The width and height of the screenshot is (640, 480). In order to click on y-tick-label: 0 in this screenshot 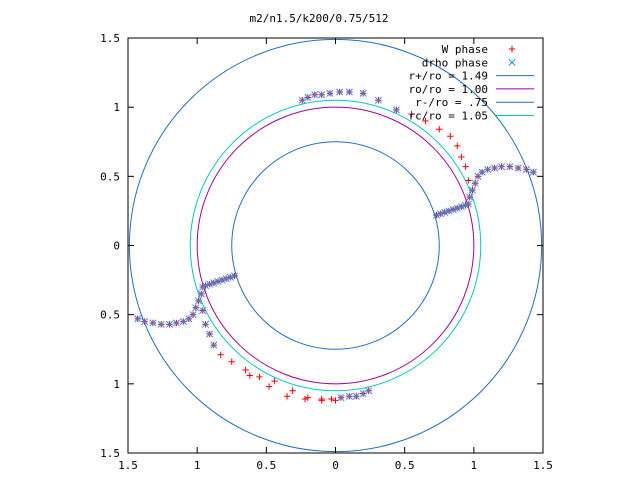, I will do `click(116, 246)`.